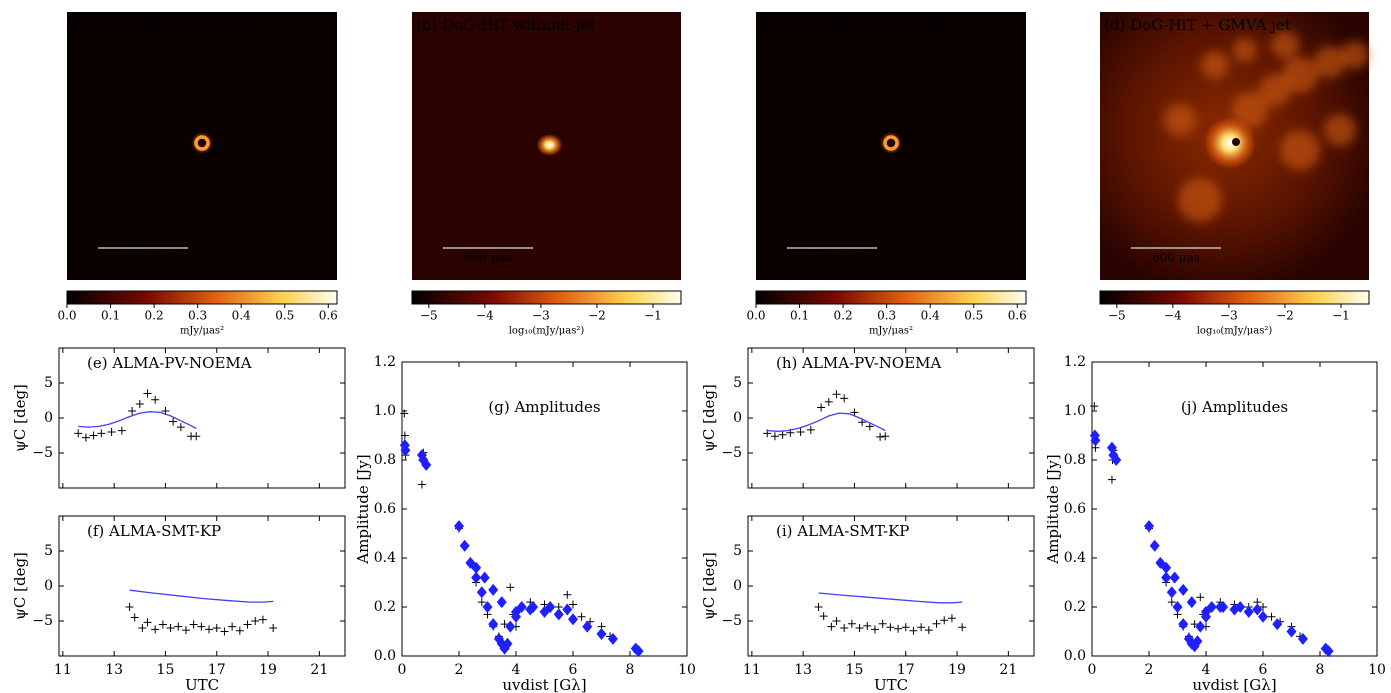 Image resolution: width=1391 pixels, height=693 pixels. What do you see at coordinates (429, 316) in the screenshot?
I see `colorbar-tick-label: −5` at bounding box center [429, 316].